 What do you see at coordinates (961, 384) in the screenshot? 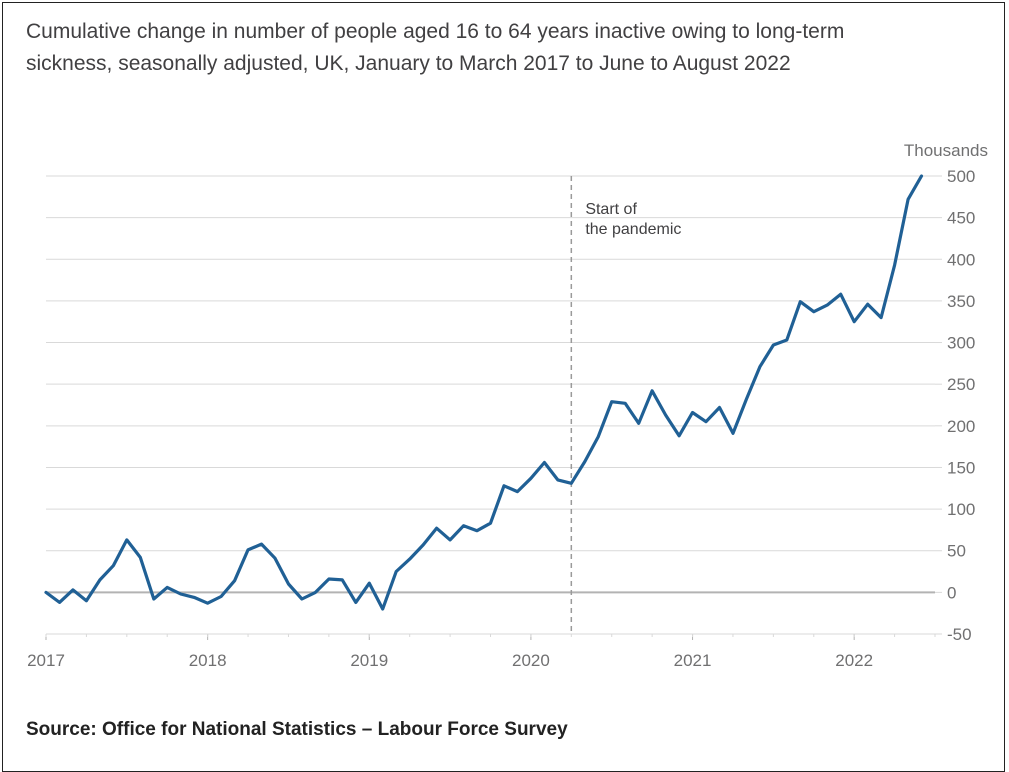
I see `y-tick-label: 250` at bounding box center [961, 384].